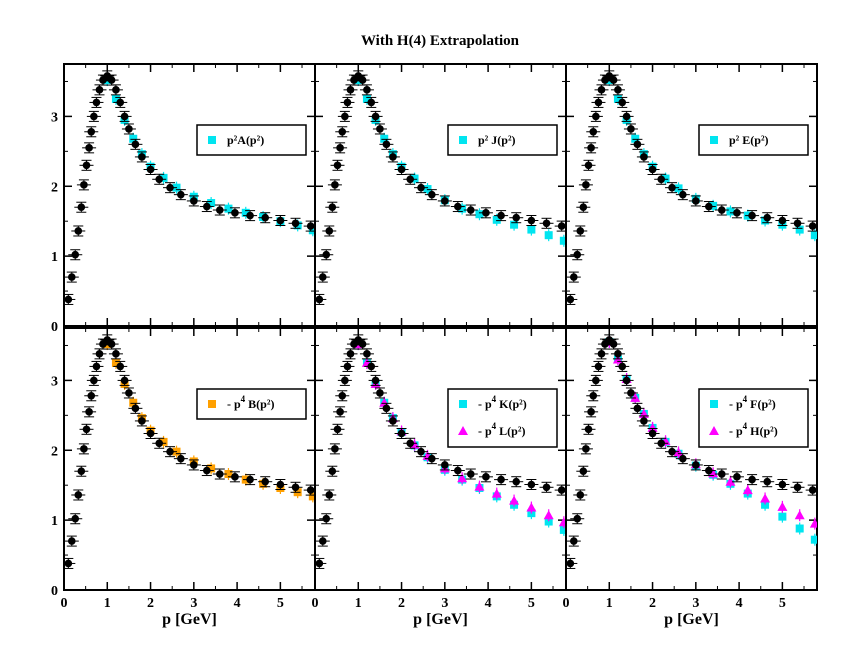 This screenshot has height=652, width=844. I want to click on x-axis-label: p [GeV], so click(440, 619).